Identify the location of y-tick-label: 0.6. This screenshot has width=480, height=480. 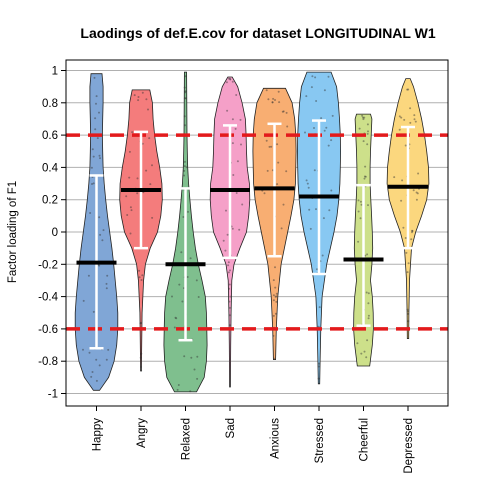
(50, 136).